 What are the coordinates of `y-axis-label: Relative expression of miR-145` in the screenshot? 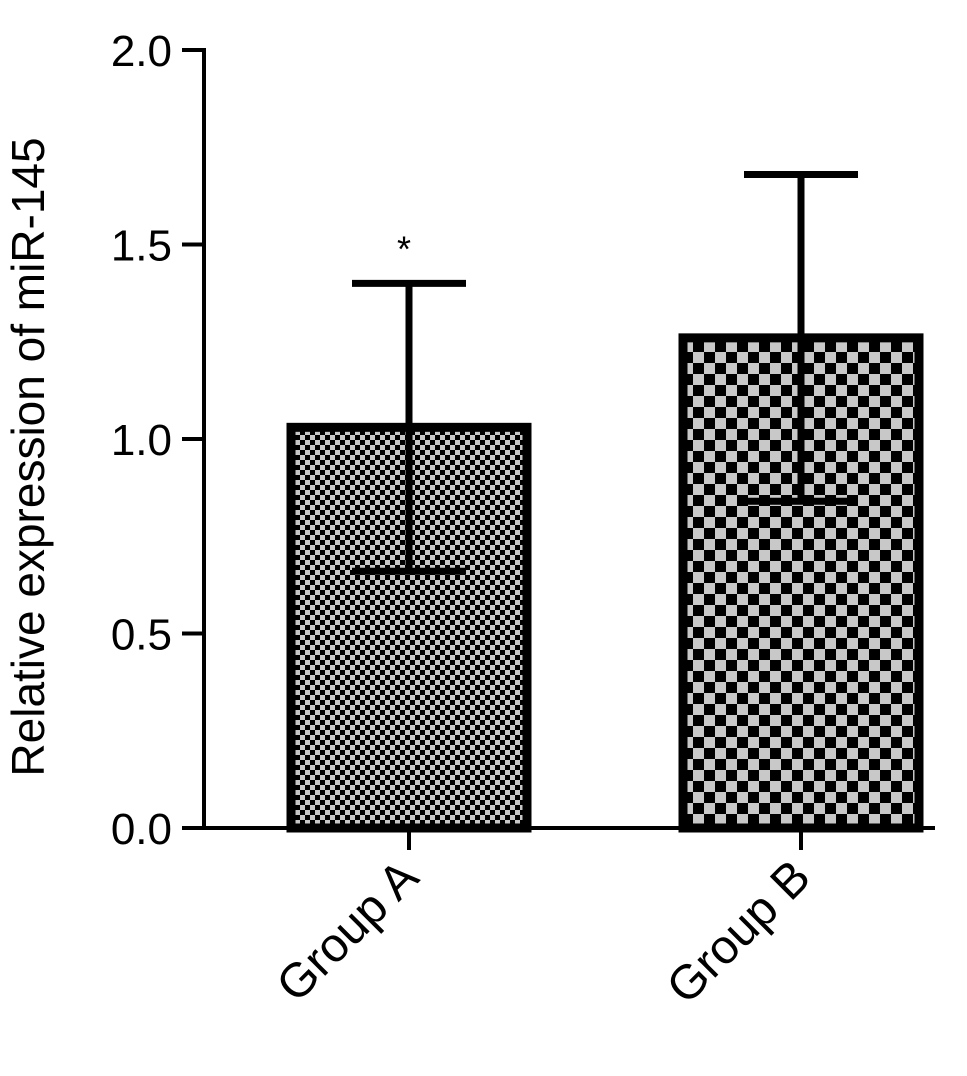 It's located at (28, 456).